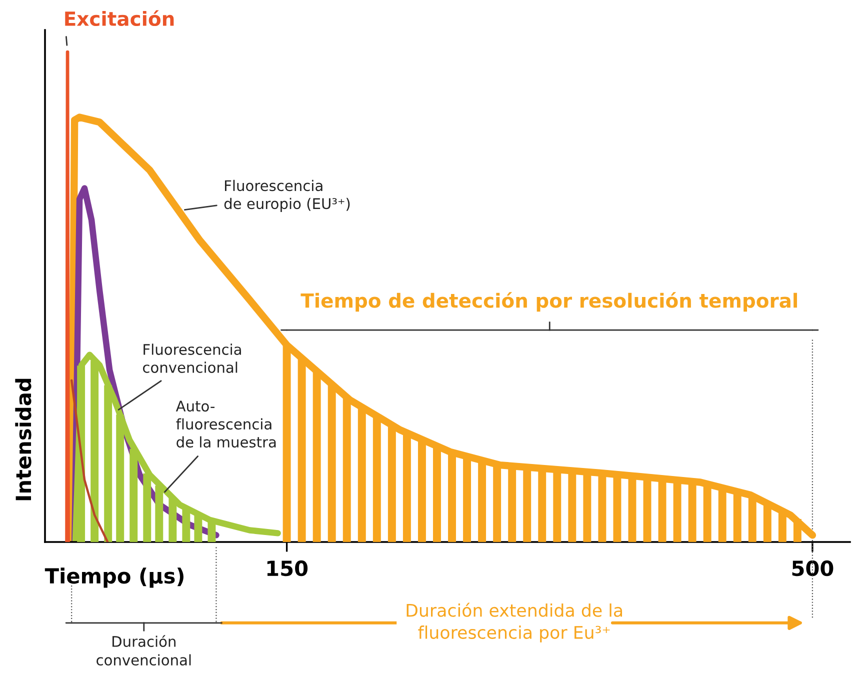 This screenshot has width=860, height=674. I want to click on annotation: Tiempo de detección por resolución temporal, so click(548, 302).